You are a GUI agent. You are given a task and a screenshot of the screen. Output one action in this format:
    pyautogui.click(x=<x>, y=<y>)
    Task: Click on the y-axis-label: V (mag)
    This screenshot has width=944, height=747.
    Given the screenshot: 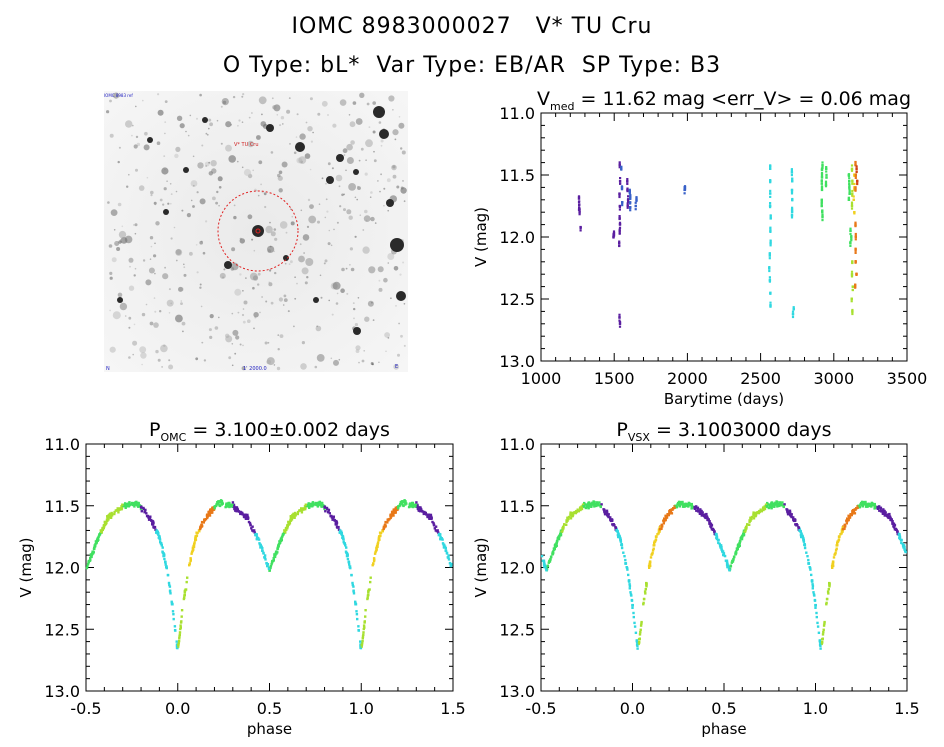 What is the action you would take?
    pyautogui.click(x=26, y=567)
    